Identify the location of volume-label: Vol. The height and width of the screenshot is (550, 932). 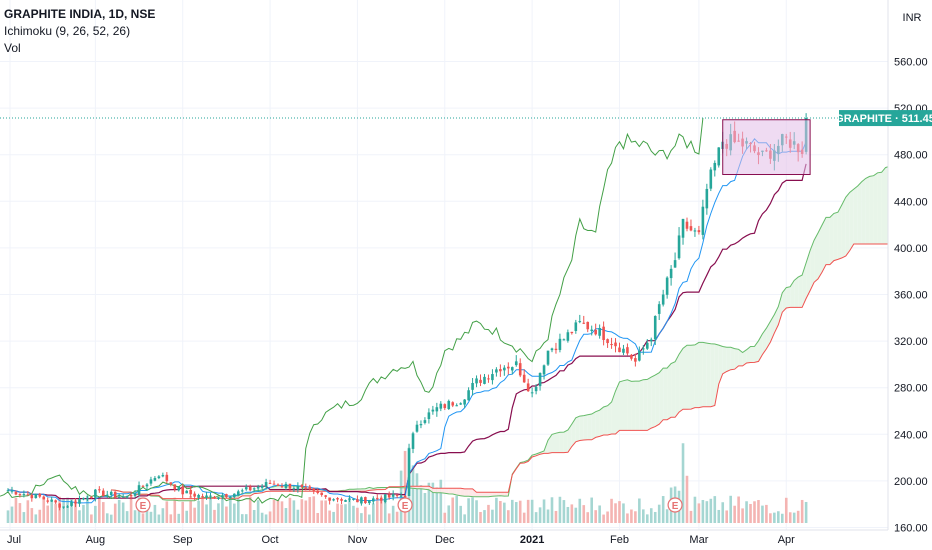
(12, 48).